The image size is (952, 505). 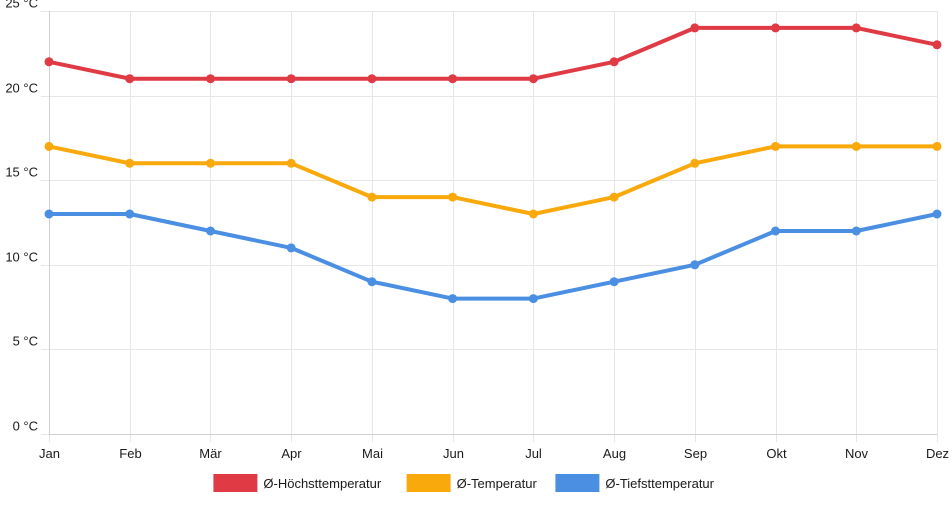 I want to click on legend-item: Ø-Temperatur, so click(x=472, y=483).